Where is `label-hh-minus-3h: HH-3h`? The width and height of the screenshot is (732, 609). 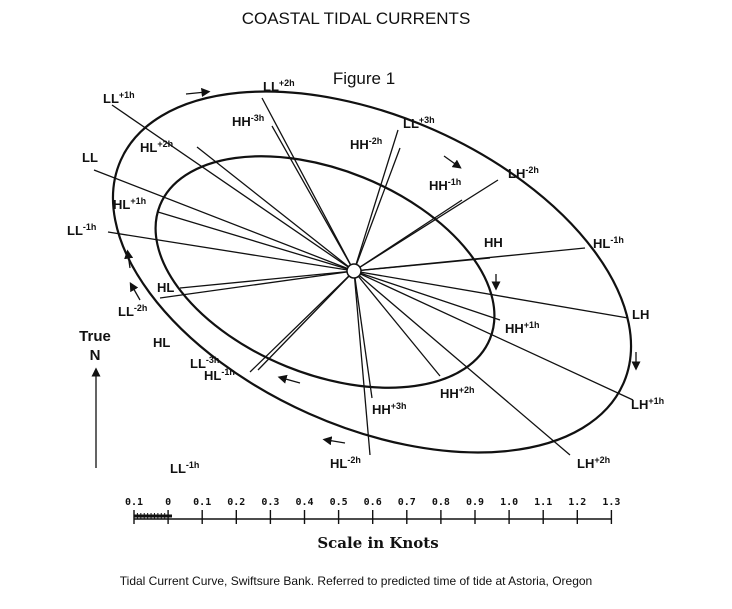
label-hh-minus-3h: HH-3h is located at coordinates (248, 121).